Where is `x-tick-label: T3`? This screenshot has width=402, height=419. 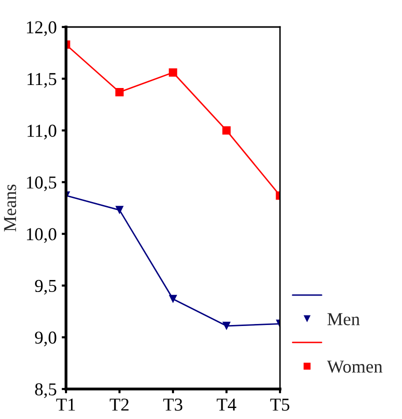
x-tick-label: T3 is located at coordinates (172, 404).